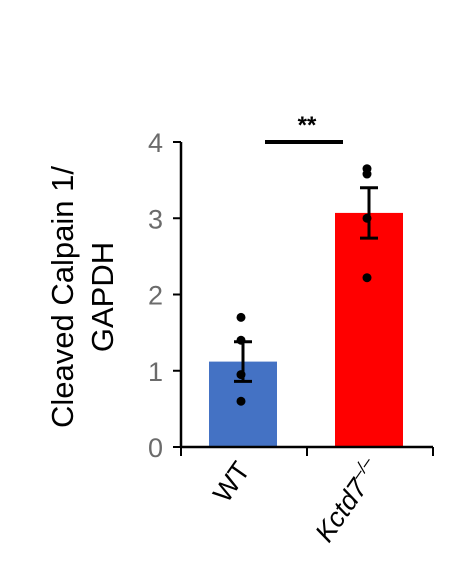  Describe the element at coordinates (307, 125) in the screenshot. I see `significance-label: **` at that location.